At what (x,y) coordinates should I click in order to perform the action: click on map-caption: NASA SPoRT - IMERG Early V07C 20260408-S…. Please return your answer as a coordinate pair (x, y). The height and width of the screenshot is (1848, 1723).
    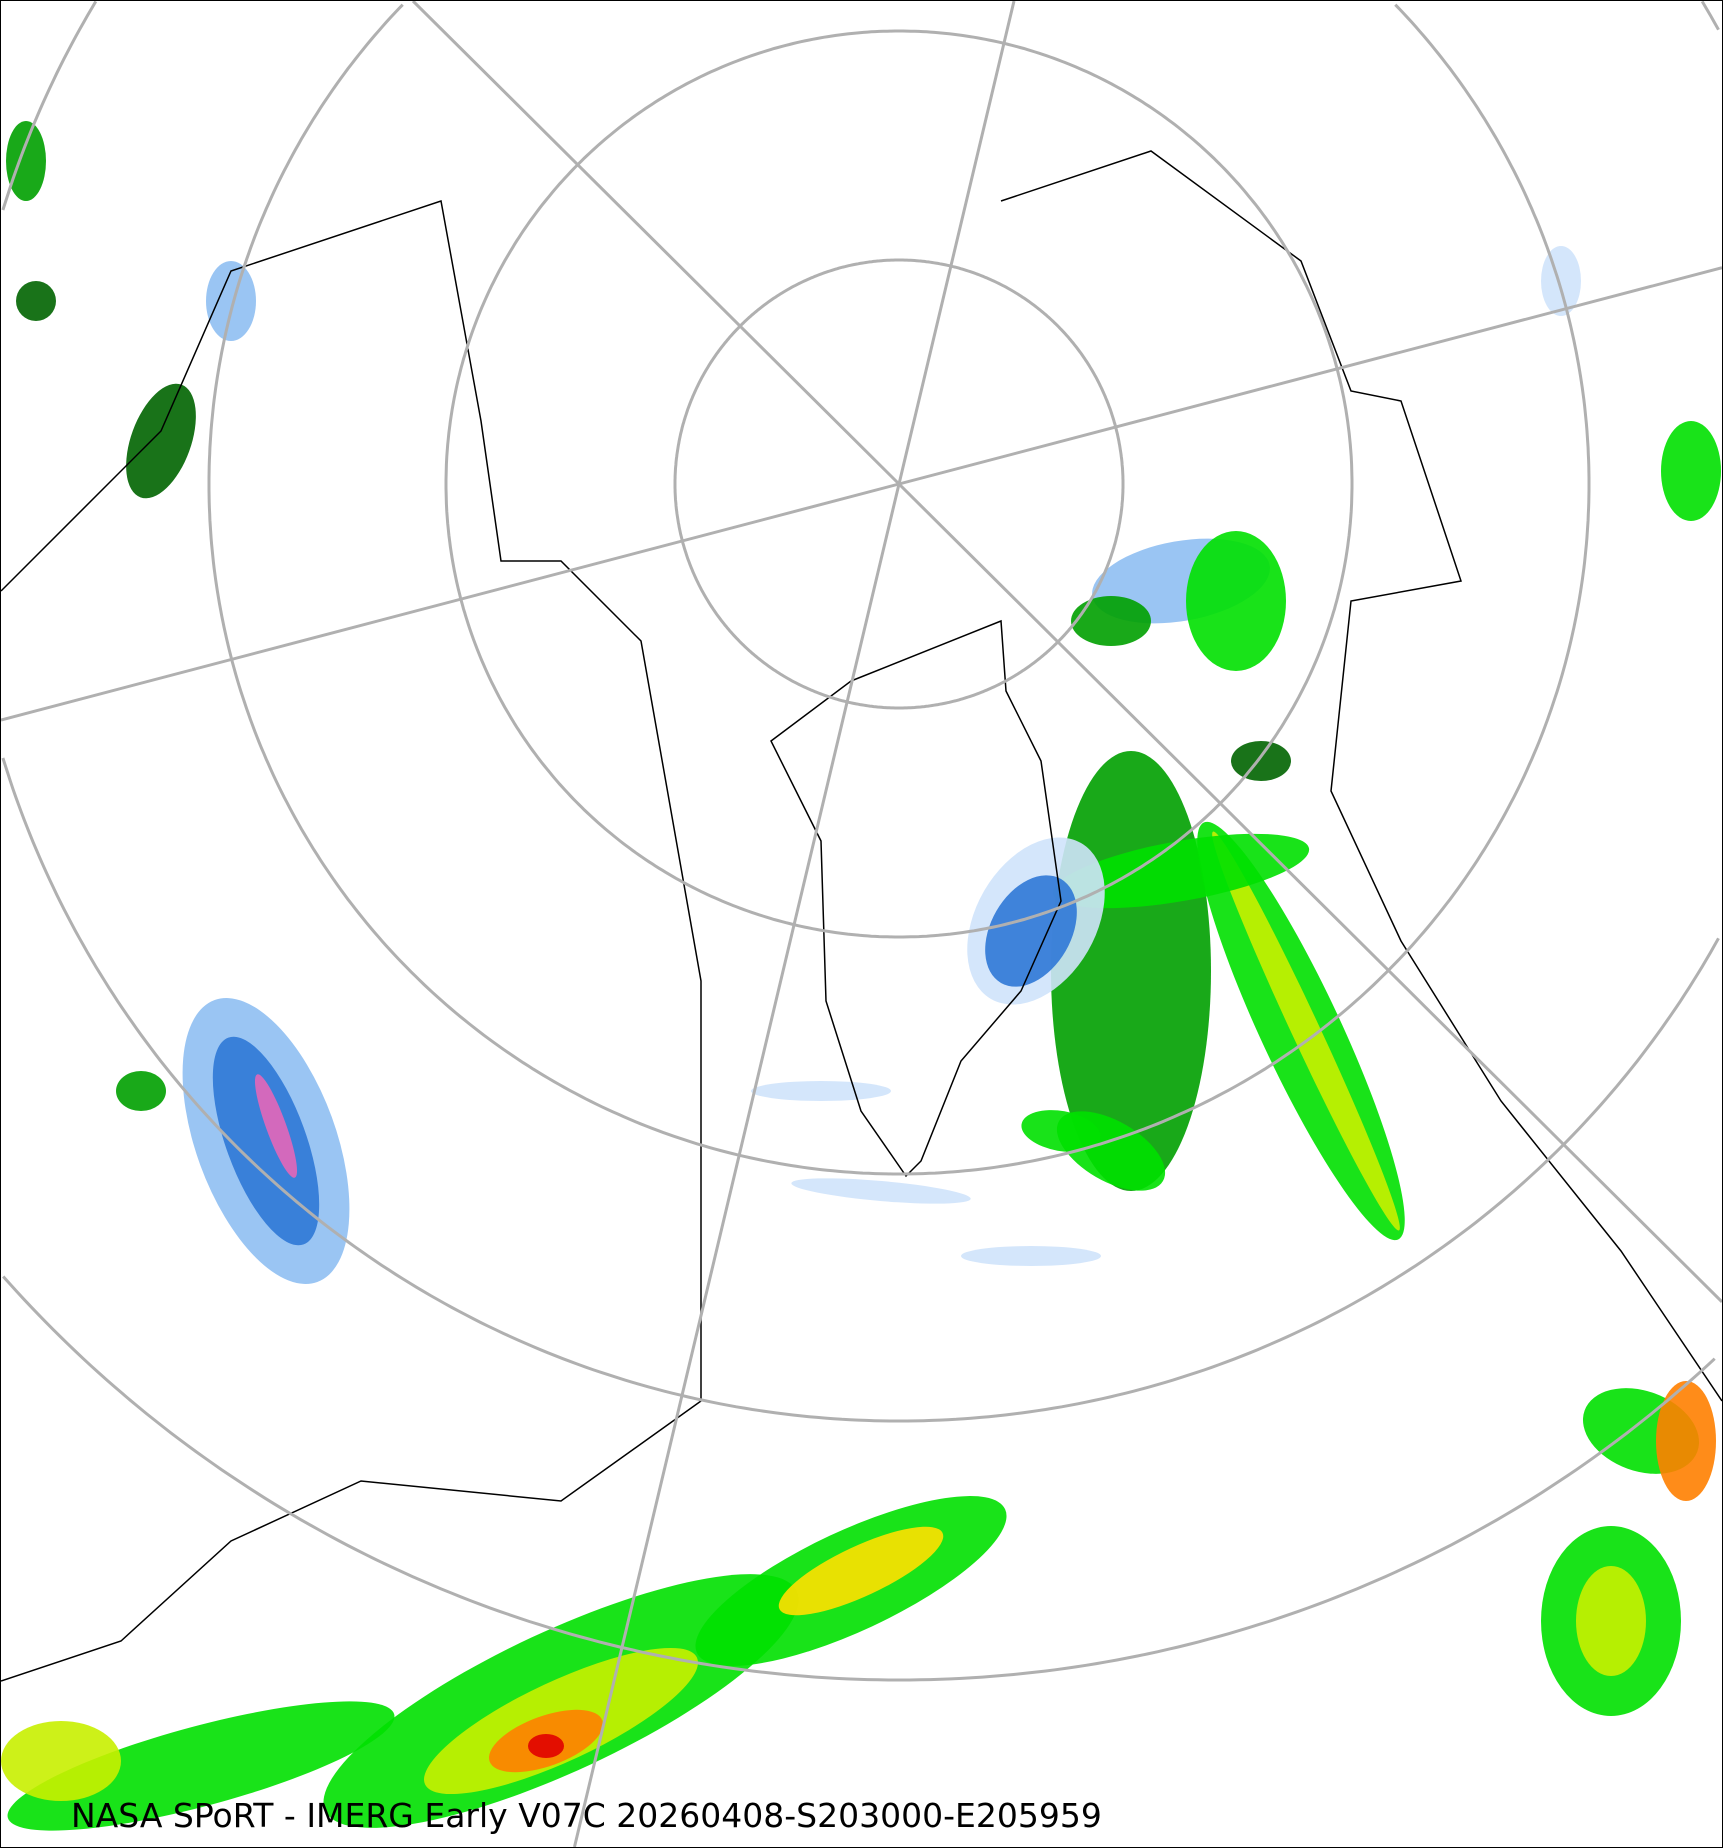
    Looking at the image, I should click on (586, 1815).